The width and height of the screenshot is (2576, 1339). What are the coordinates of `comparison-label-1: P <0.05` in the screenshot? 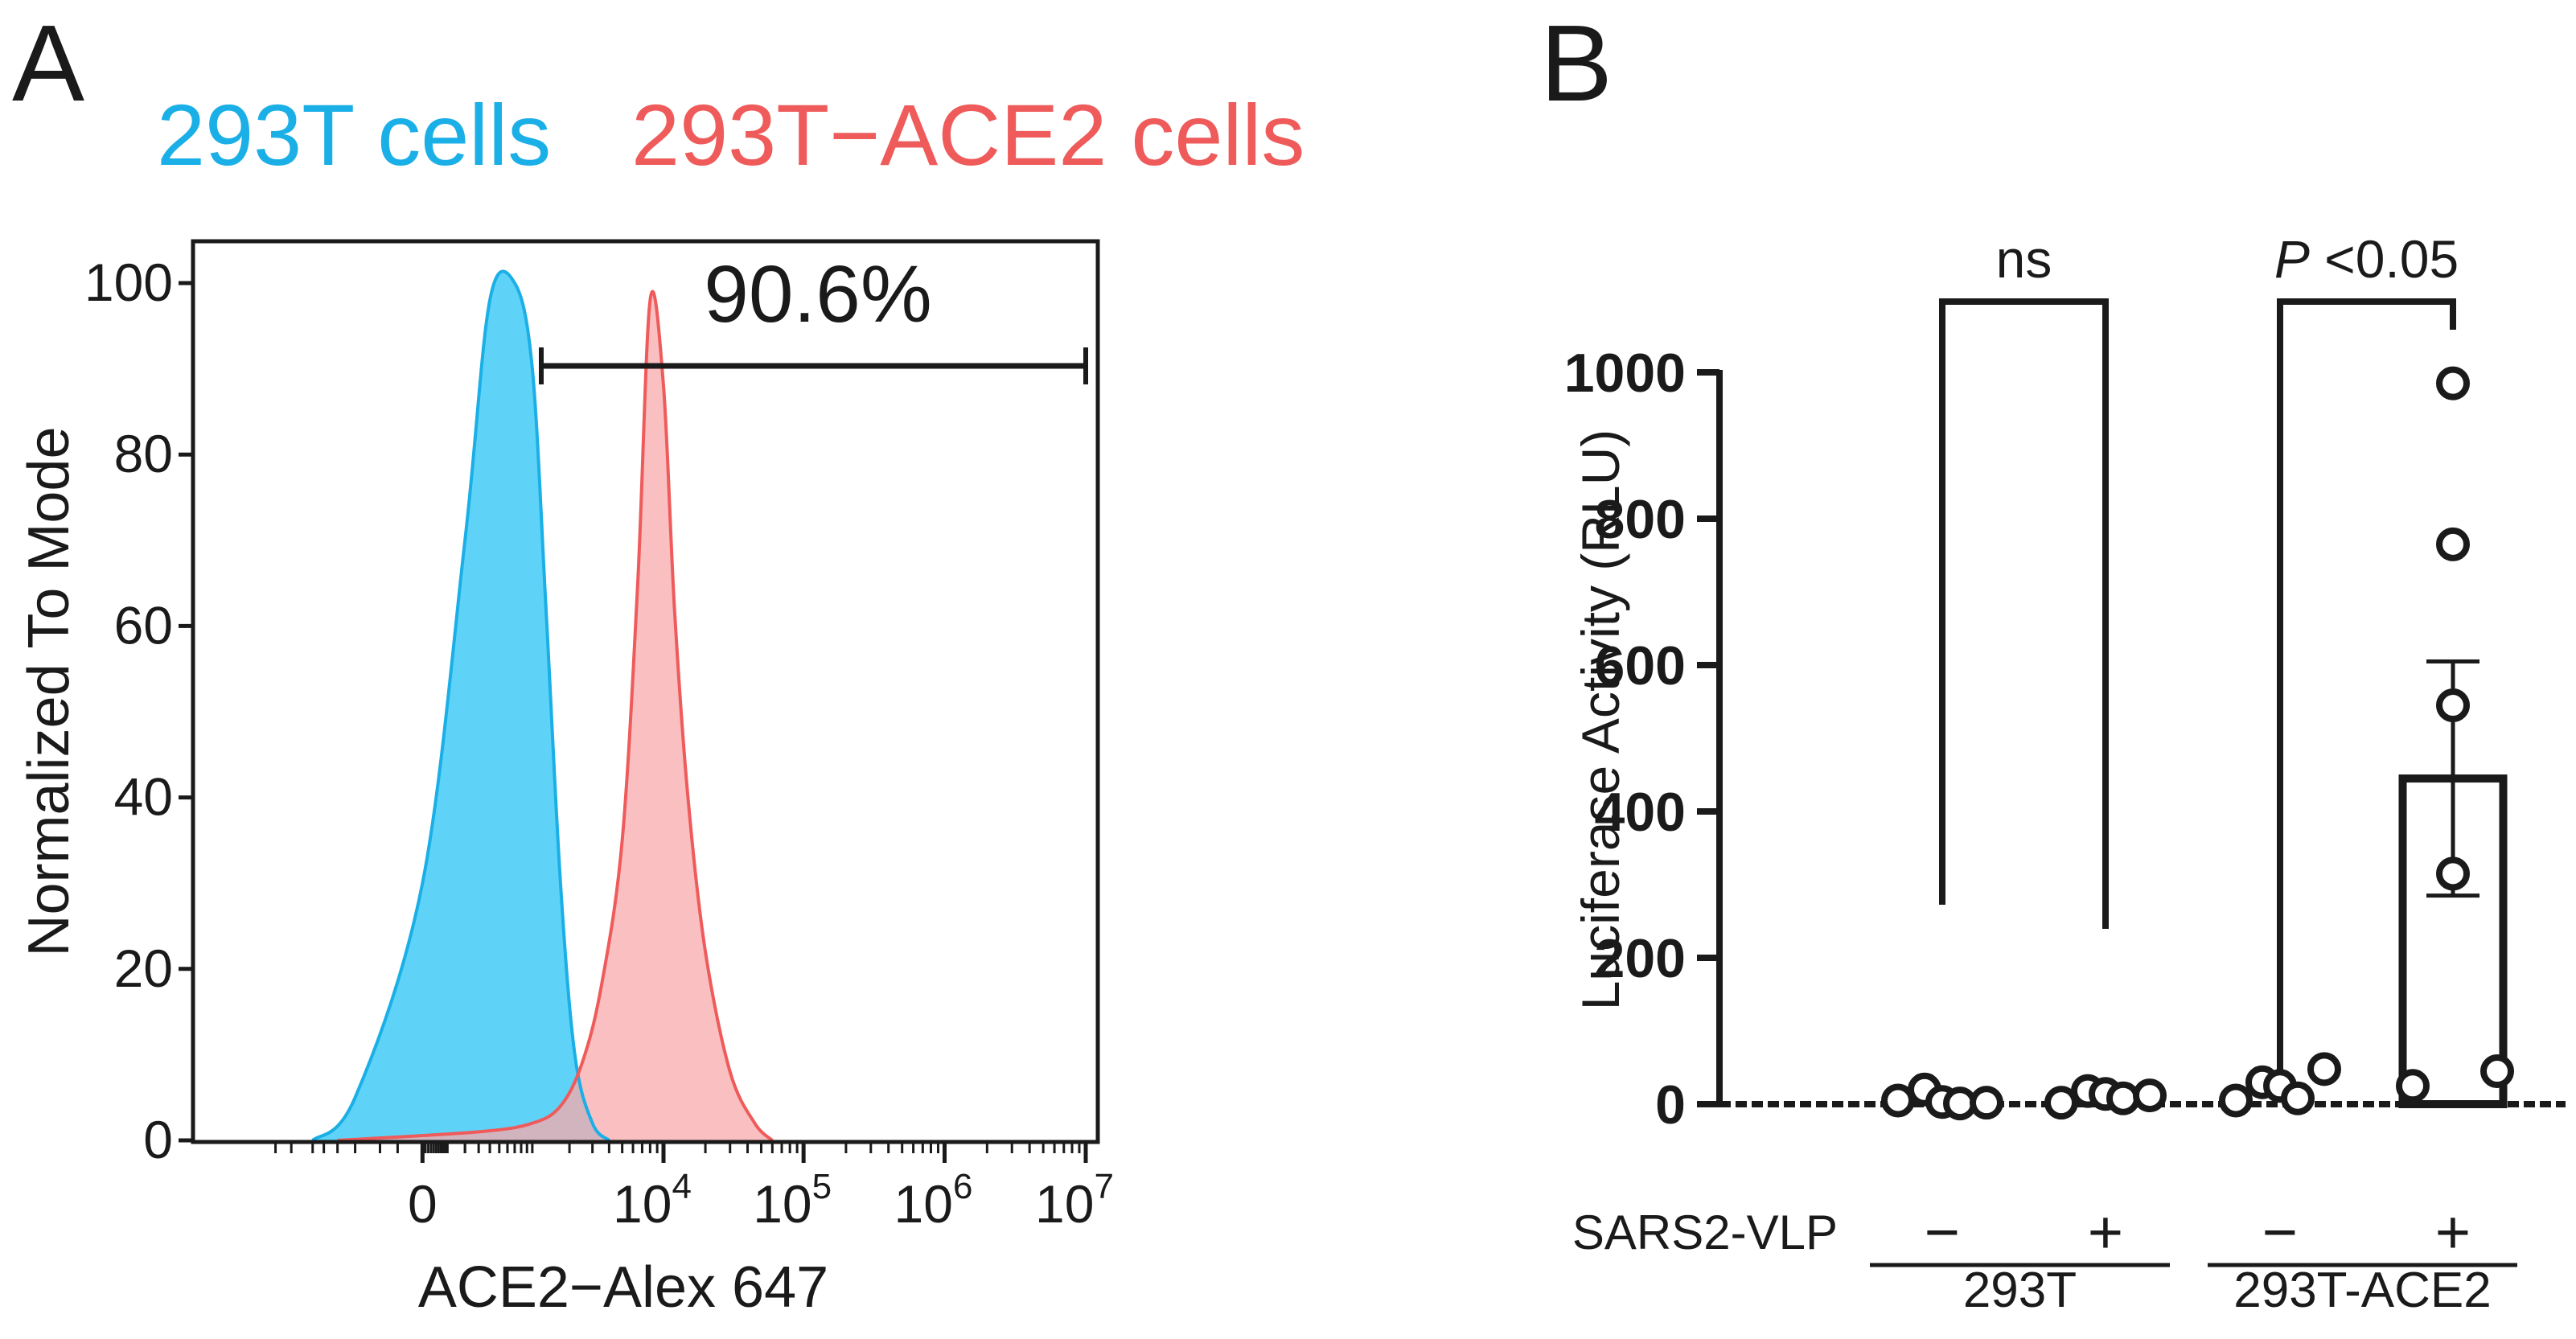 It's located at (2366, 259).